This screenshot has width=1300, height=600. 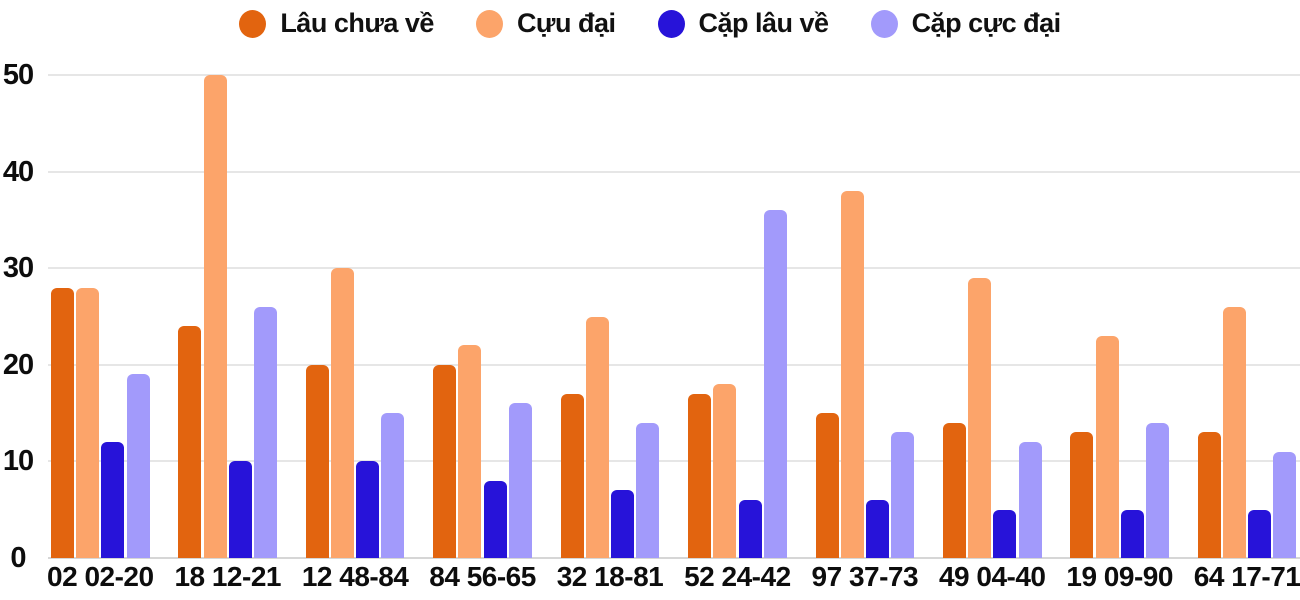 What do you see at coordinates (986, 23) in the screenshot?
I see `legend-item-label: Cặp cực đại` at bounding box center [986, 23].